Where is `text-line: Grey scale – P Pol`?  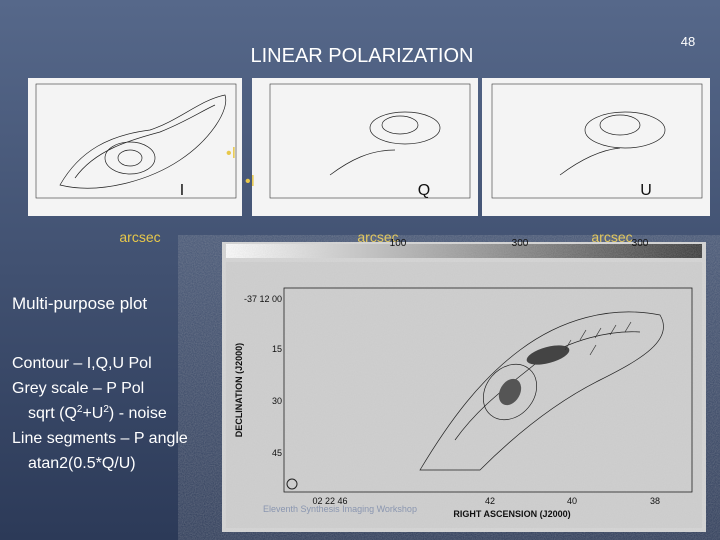 text-line: Grey scale – P Pol is located at coordinates (78, 388).